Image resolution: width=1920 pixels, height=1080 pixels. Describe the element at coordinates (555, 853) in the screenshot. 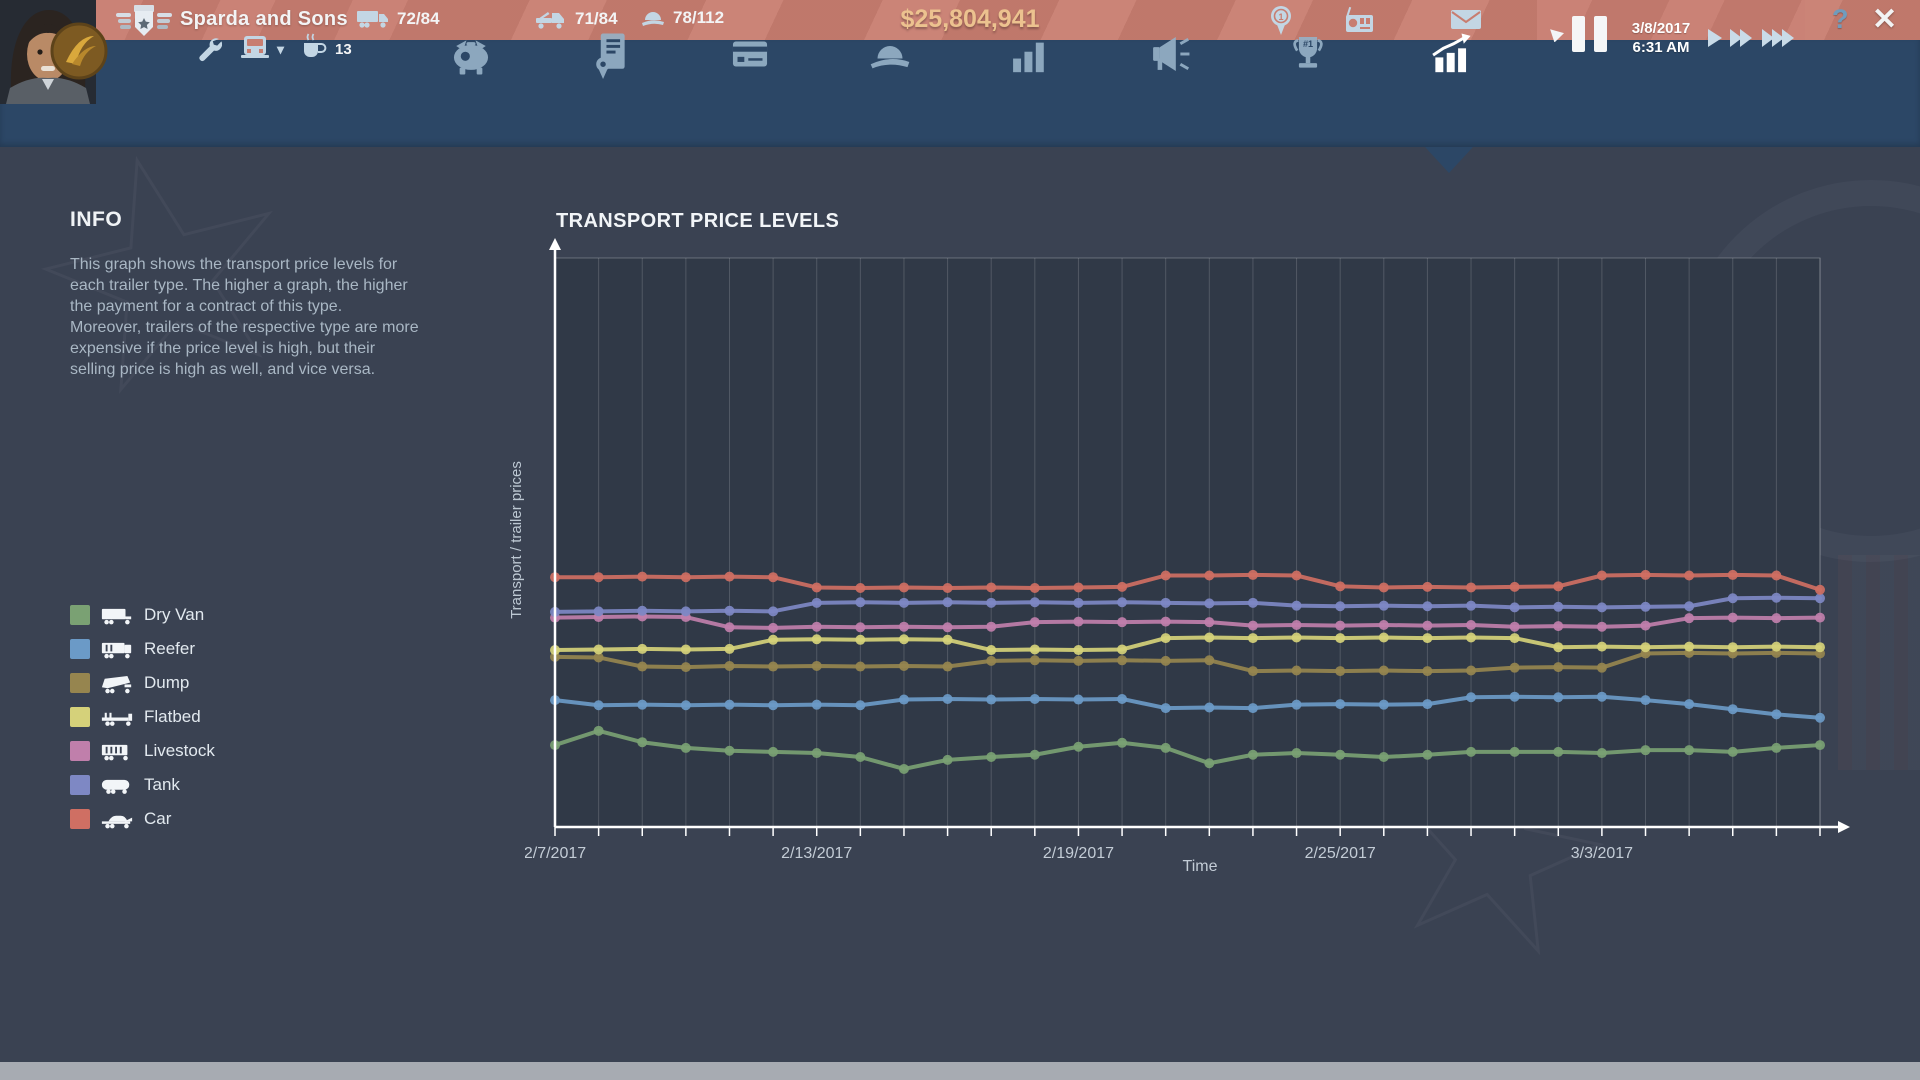

I see `svg-text: 2/7/2017` at that location.